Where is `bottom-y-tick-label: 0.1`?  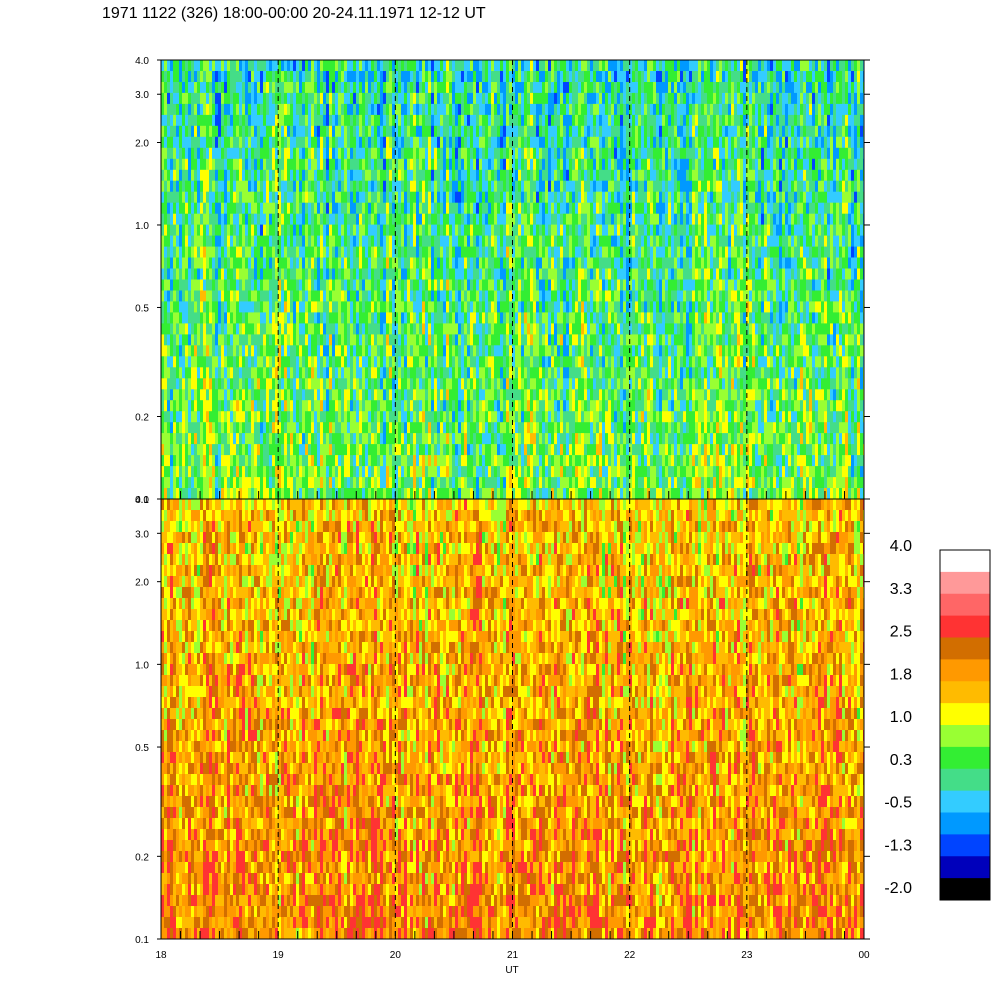
bottom-y-tick-label: 0.1 is located at coordinates (142, 940).